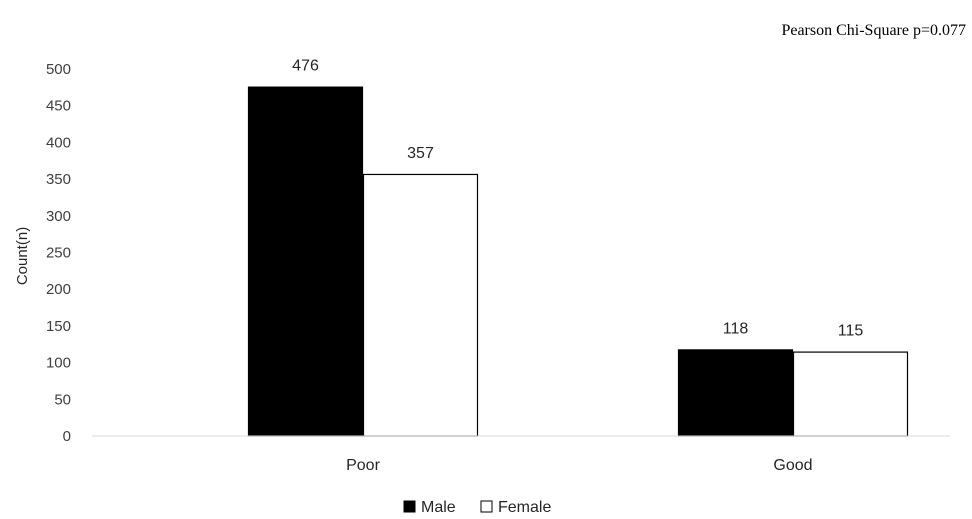  What do you see at coordinates (305, 66) in the screenshot?
I see `data-label: 476` at bounding box center [305, 66].